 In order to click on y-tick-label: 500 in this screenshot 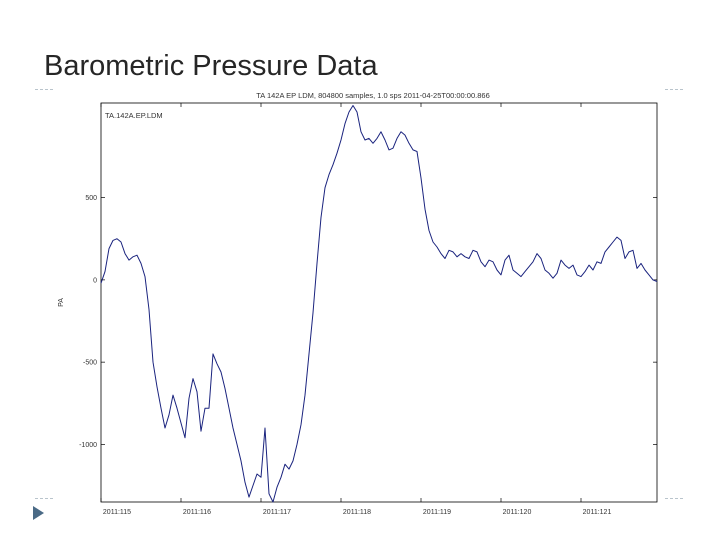, I will do `click(91, 198)`.